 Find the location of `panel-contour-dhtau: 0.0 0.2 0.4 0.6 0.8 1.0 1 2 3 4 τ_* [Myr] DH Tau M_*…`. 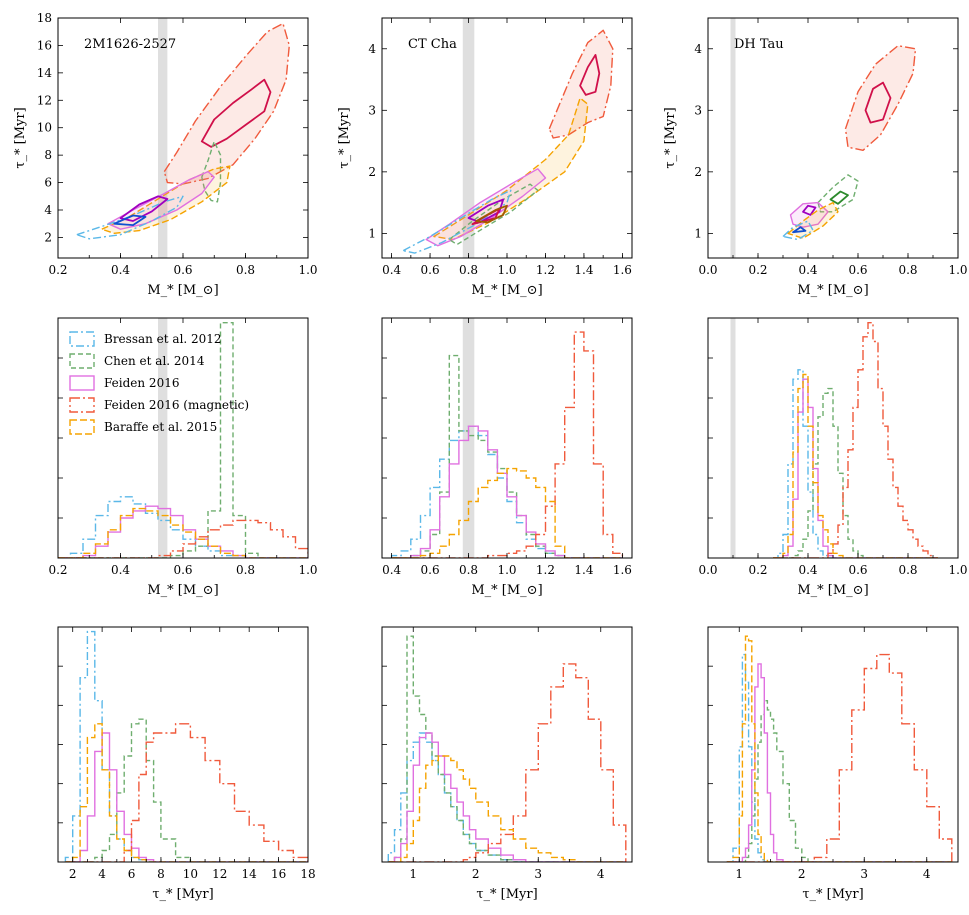

panel-contour-dhtau: 0.0 0.2 0.4 0.6 0.8 1.0 1 2 3 4 τ_* [Myr] DH Tau M_*… is located at coordinates (815, 157).